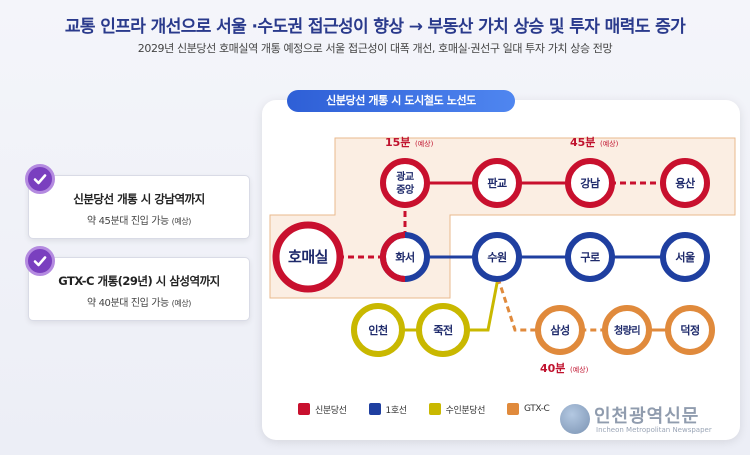 The height and width of the screenshot is (455, 750). I want to click on station-yongsan: 용산, so click(685, 183).